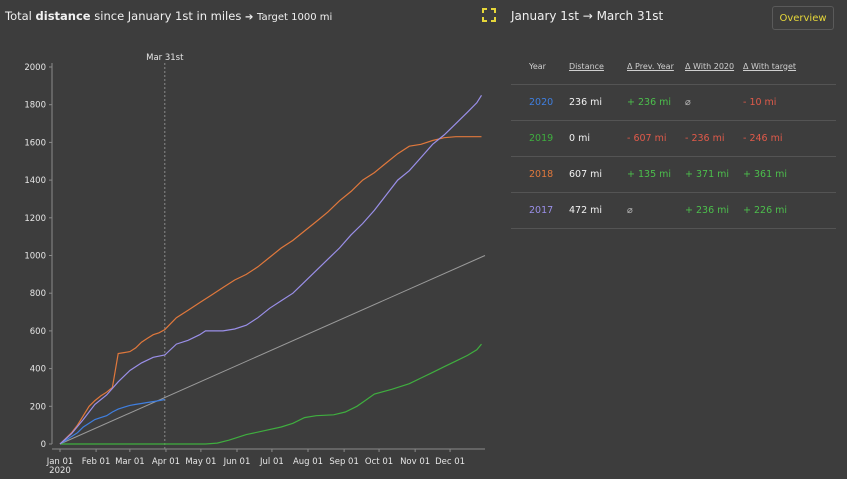  I want to click on row-with-2020: ⌀, so click(688, 102).